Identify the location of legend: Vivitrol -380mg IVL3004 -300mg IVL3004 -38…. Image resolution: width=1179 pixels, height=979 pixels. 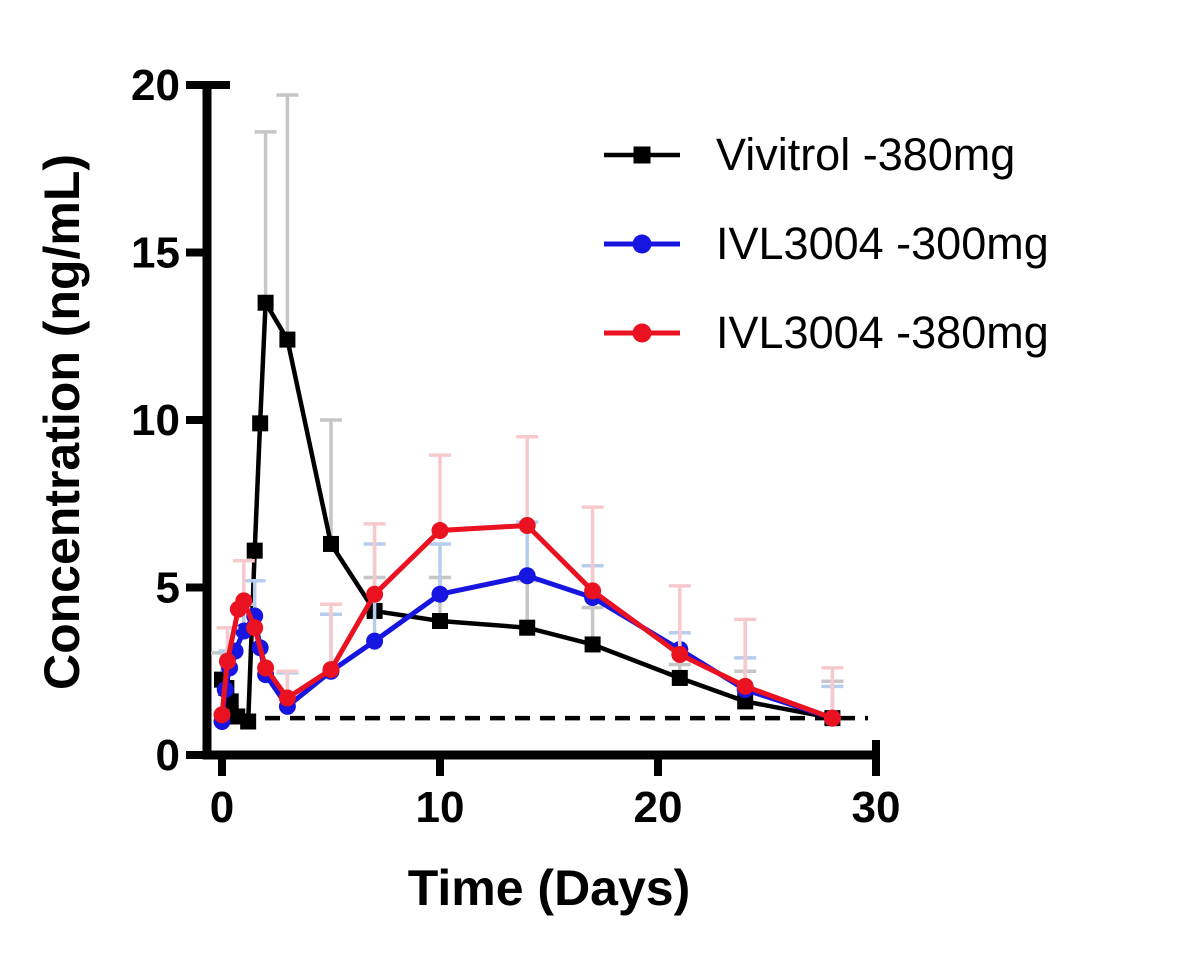
(825, 243).